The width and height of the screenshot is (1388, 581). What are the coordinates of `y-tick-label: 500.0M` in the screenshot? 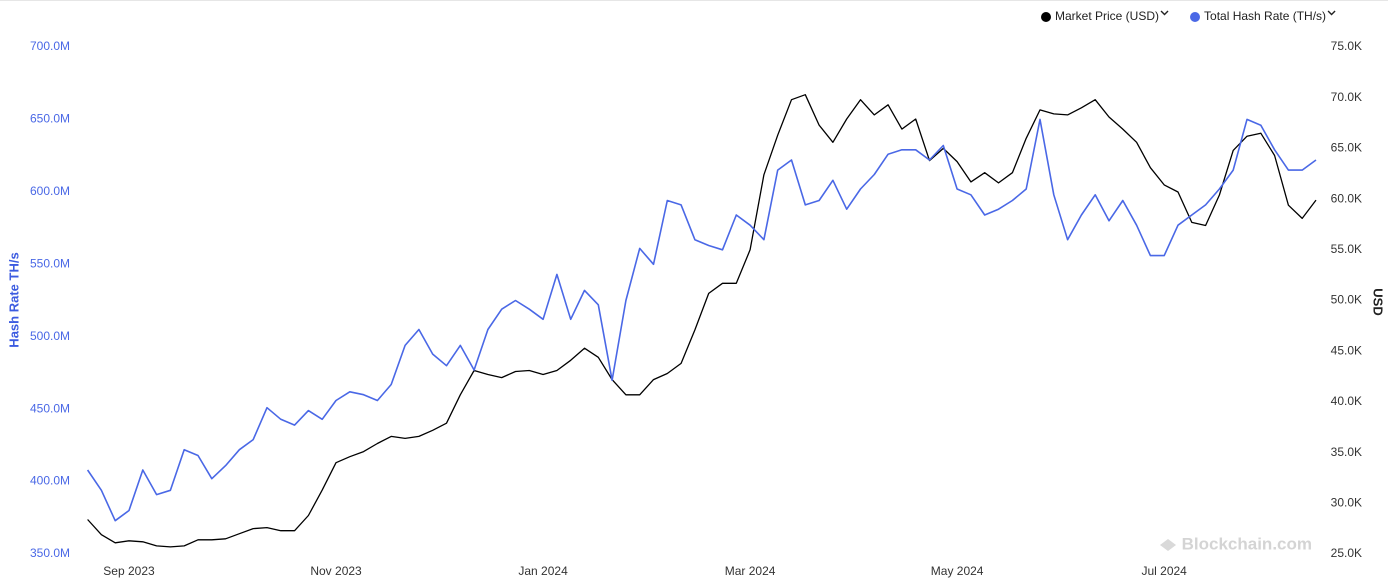 It's located at (50, 336).